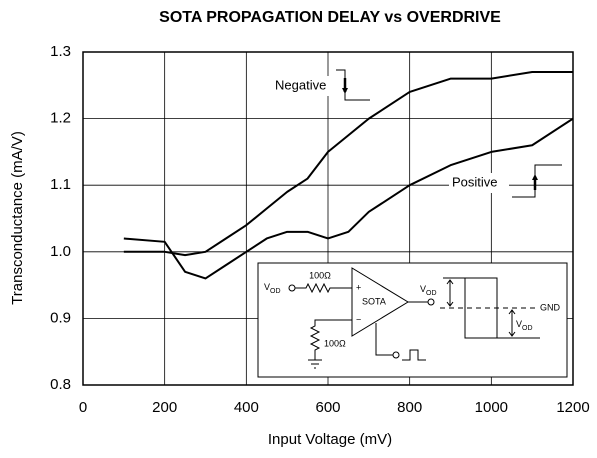 The height and width of the screenshot is (458, 597). What do you see at coordinates (475, 181) in the screenshot?
I see `series-label: Positive` at bounding box center [475, 181].